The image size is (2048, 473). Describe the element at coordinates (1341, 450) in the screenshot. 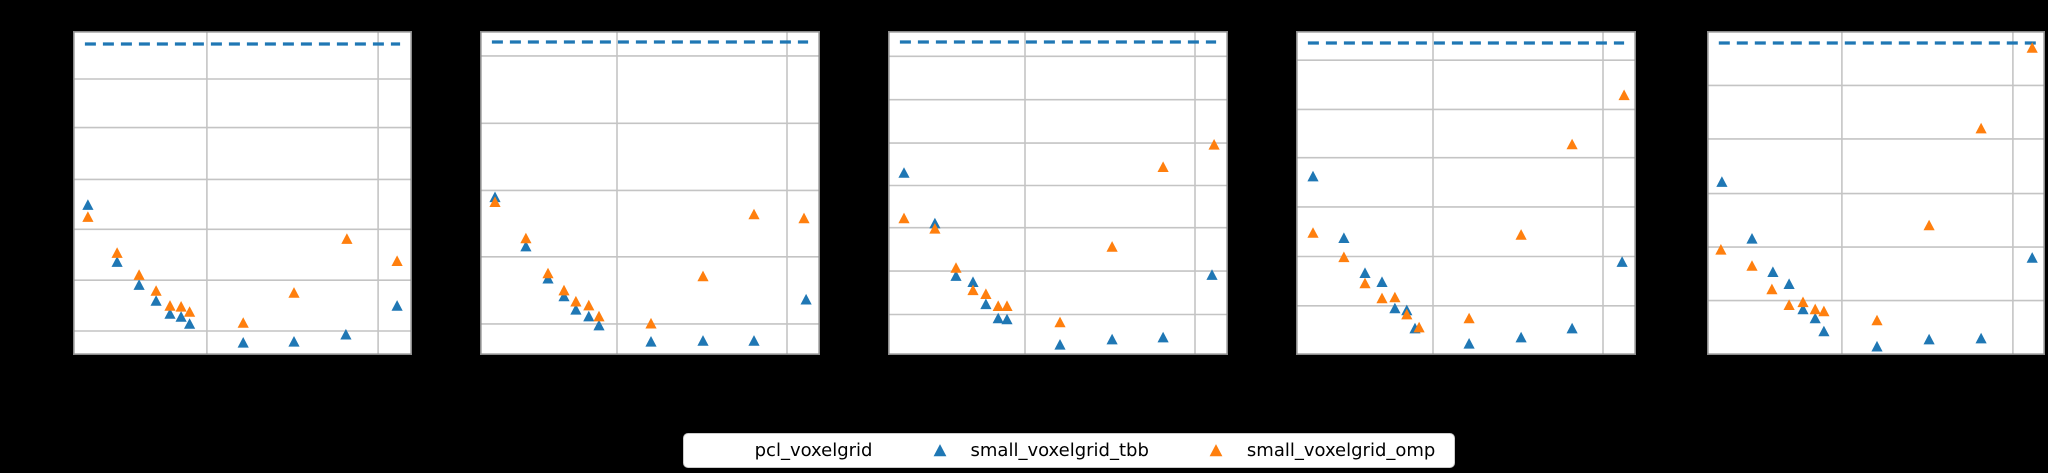

I see `legend-label: small_voxelgrid_omp` at that location.